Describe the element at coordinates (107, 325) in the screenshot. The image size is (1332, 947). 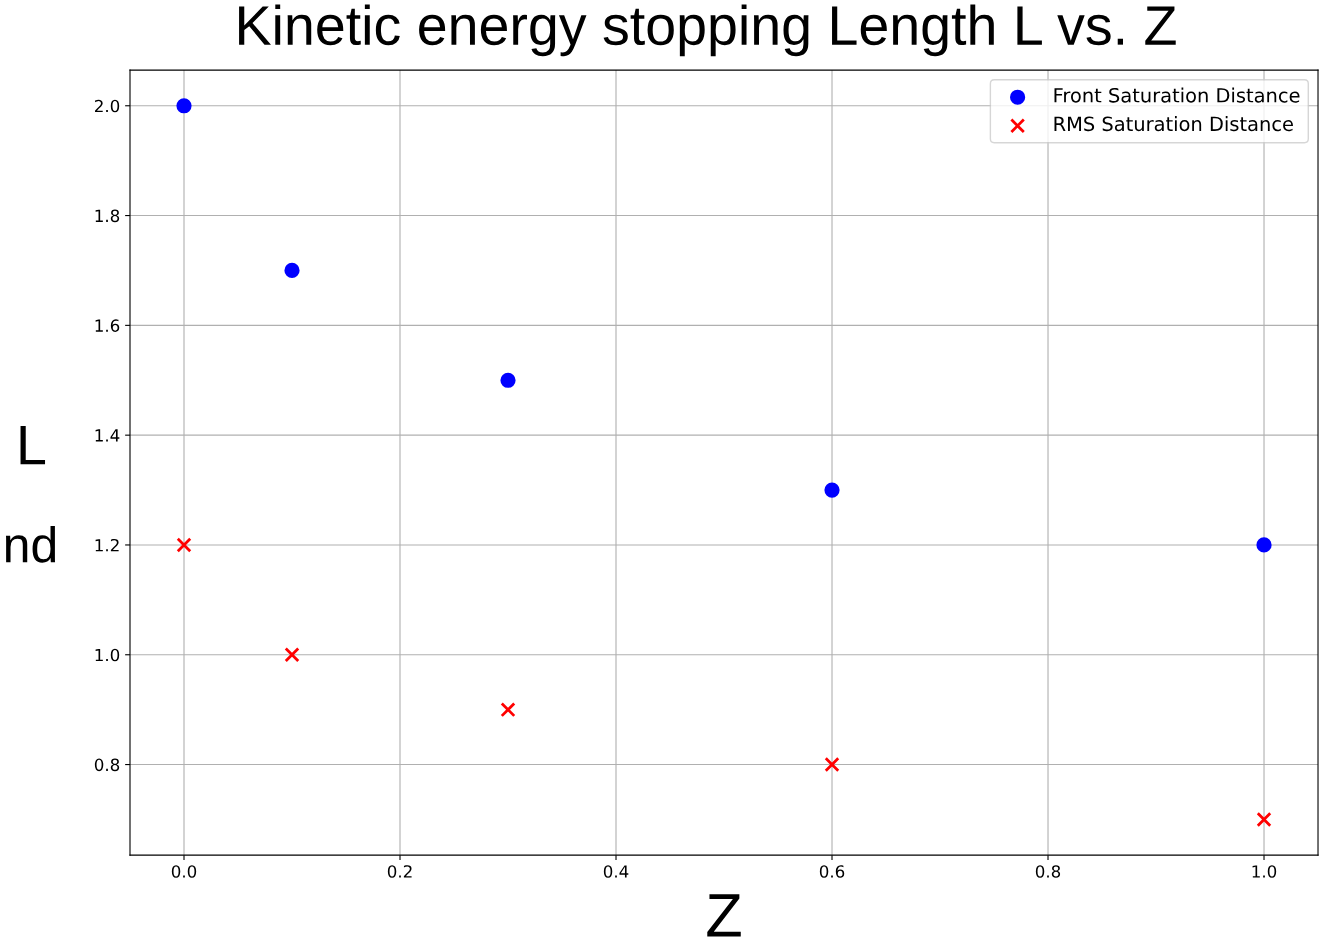
I see `y-tick-label: 1.6` at that location.